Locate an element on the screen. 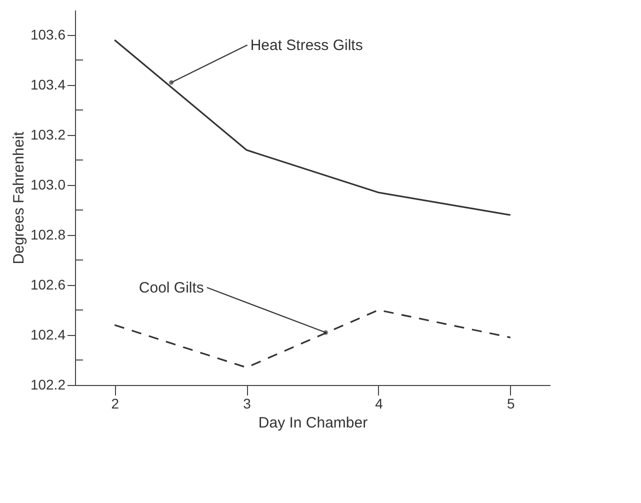  y-tick-label: 103.6 is located at coordinates (48, 34).